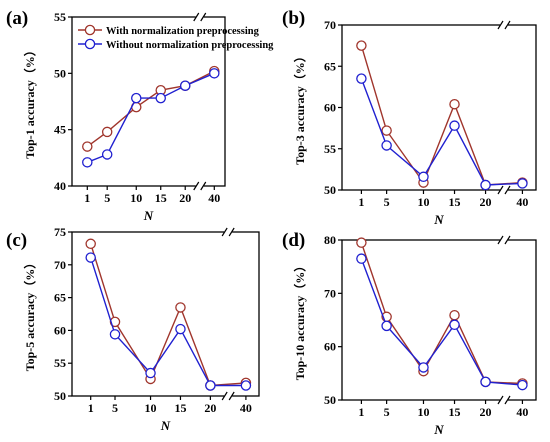 This screenshot has height=442, width=550. What do you see at coordinates (29, 101) in the screenshot?
I see `y-axis-label: Top-1 accuracy（%）` at bounding box center [29, 101].